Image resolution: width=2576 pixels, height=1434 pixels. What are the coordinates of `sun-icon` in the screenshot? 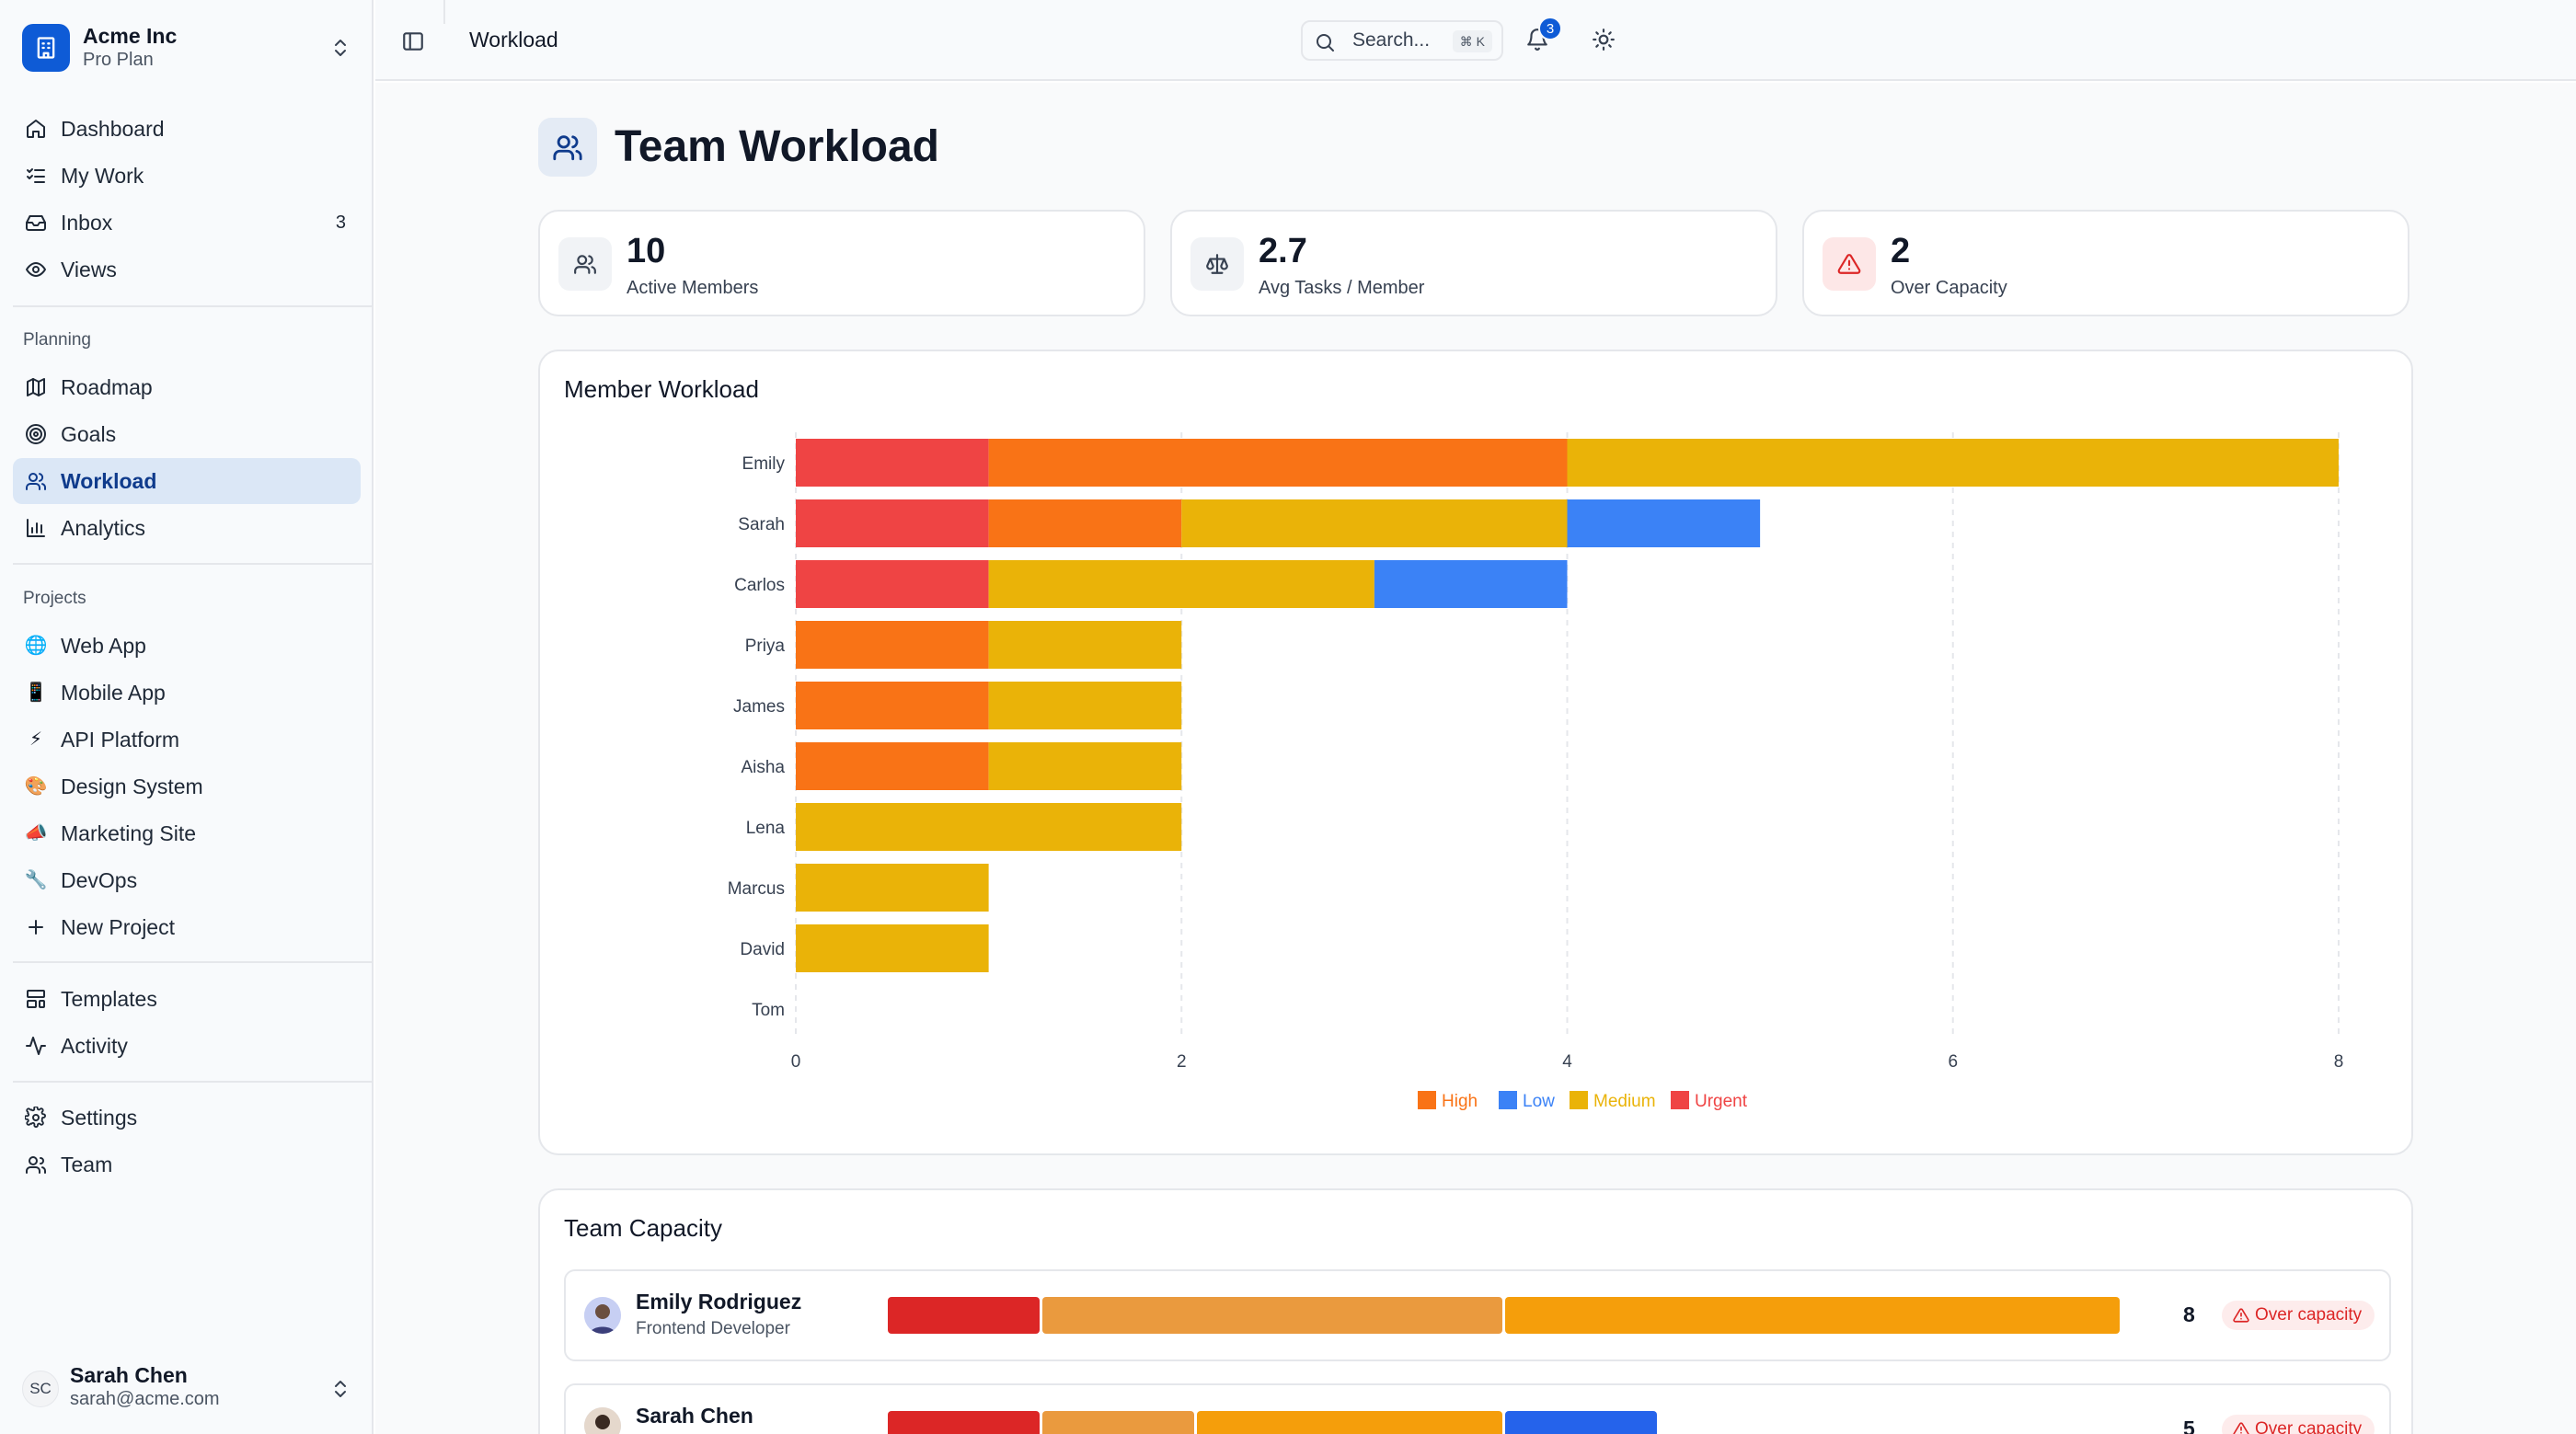 It's located at (1604, 40).